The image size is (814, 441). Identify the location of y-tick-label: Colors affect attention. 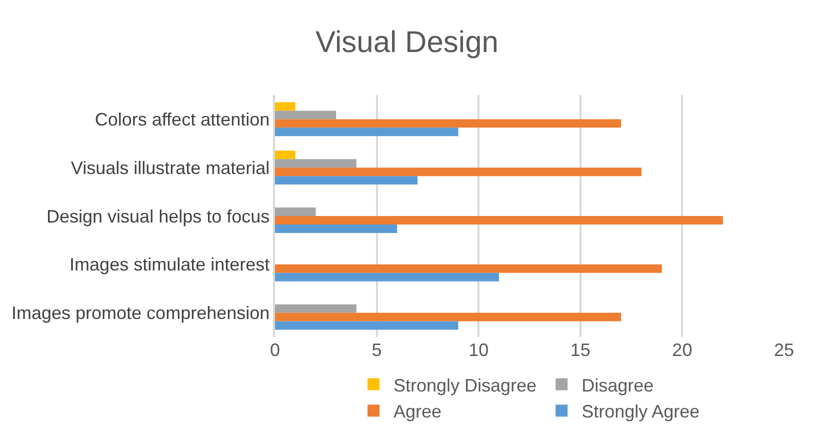
(182, 120).